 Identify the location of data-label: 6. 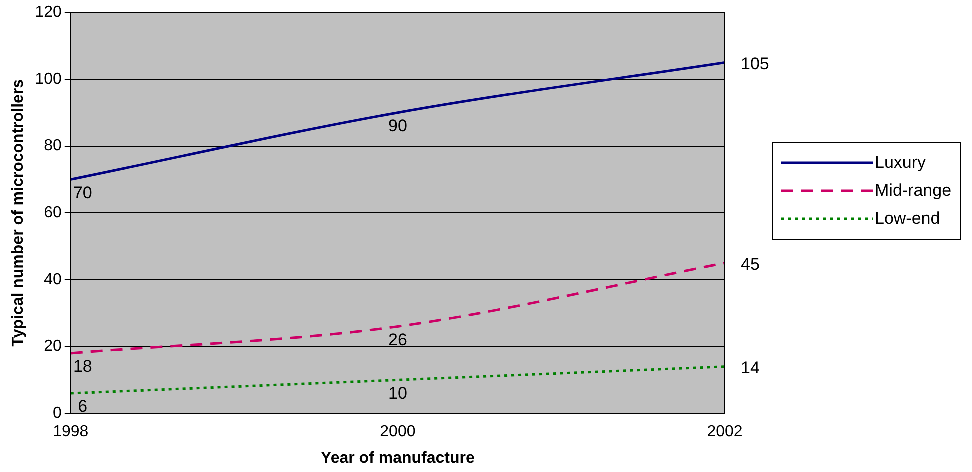
(83, 406).